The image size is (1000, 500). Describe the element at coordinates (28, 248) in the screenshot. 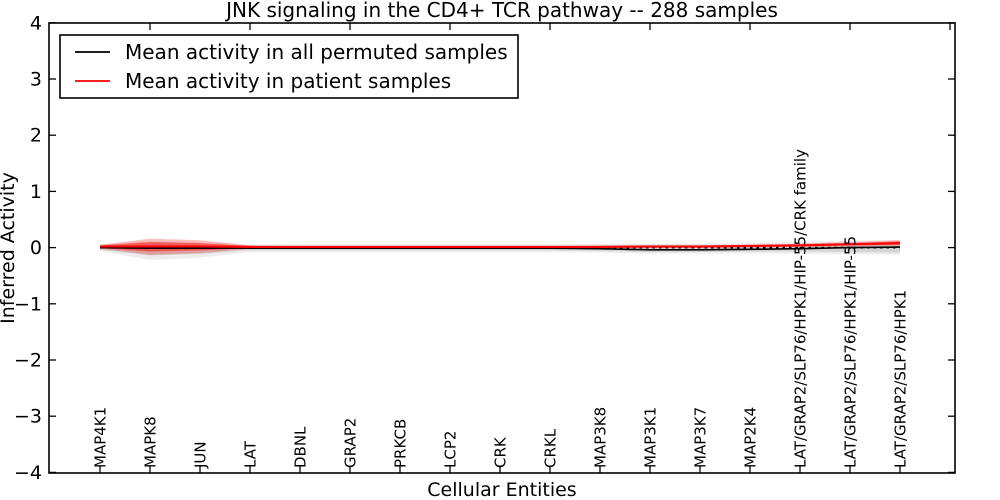

I see `y-tick-labels: 4 3 2 1 0 −1 −2 −3 −4` at that location.